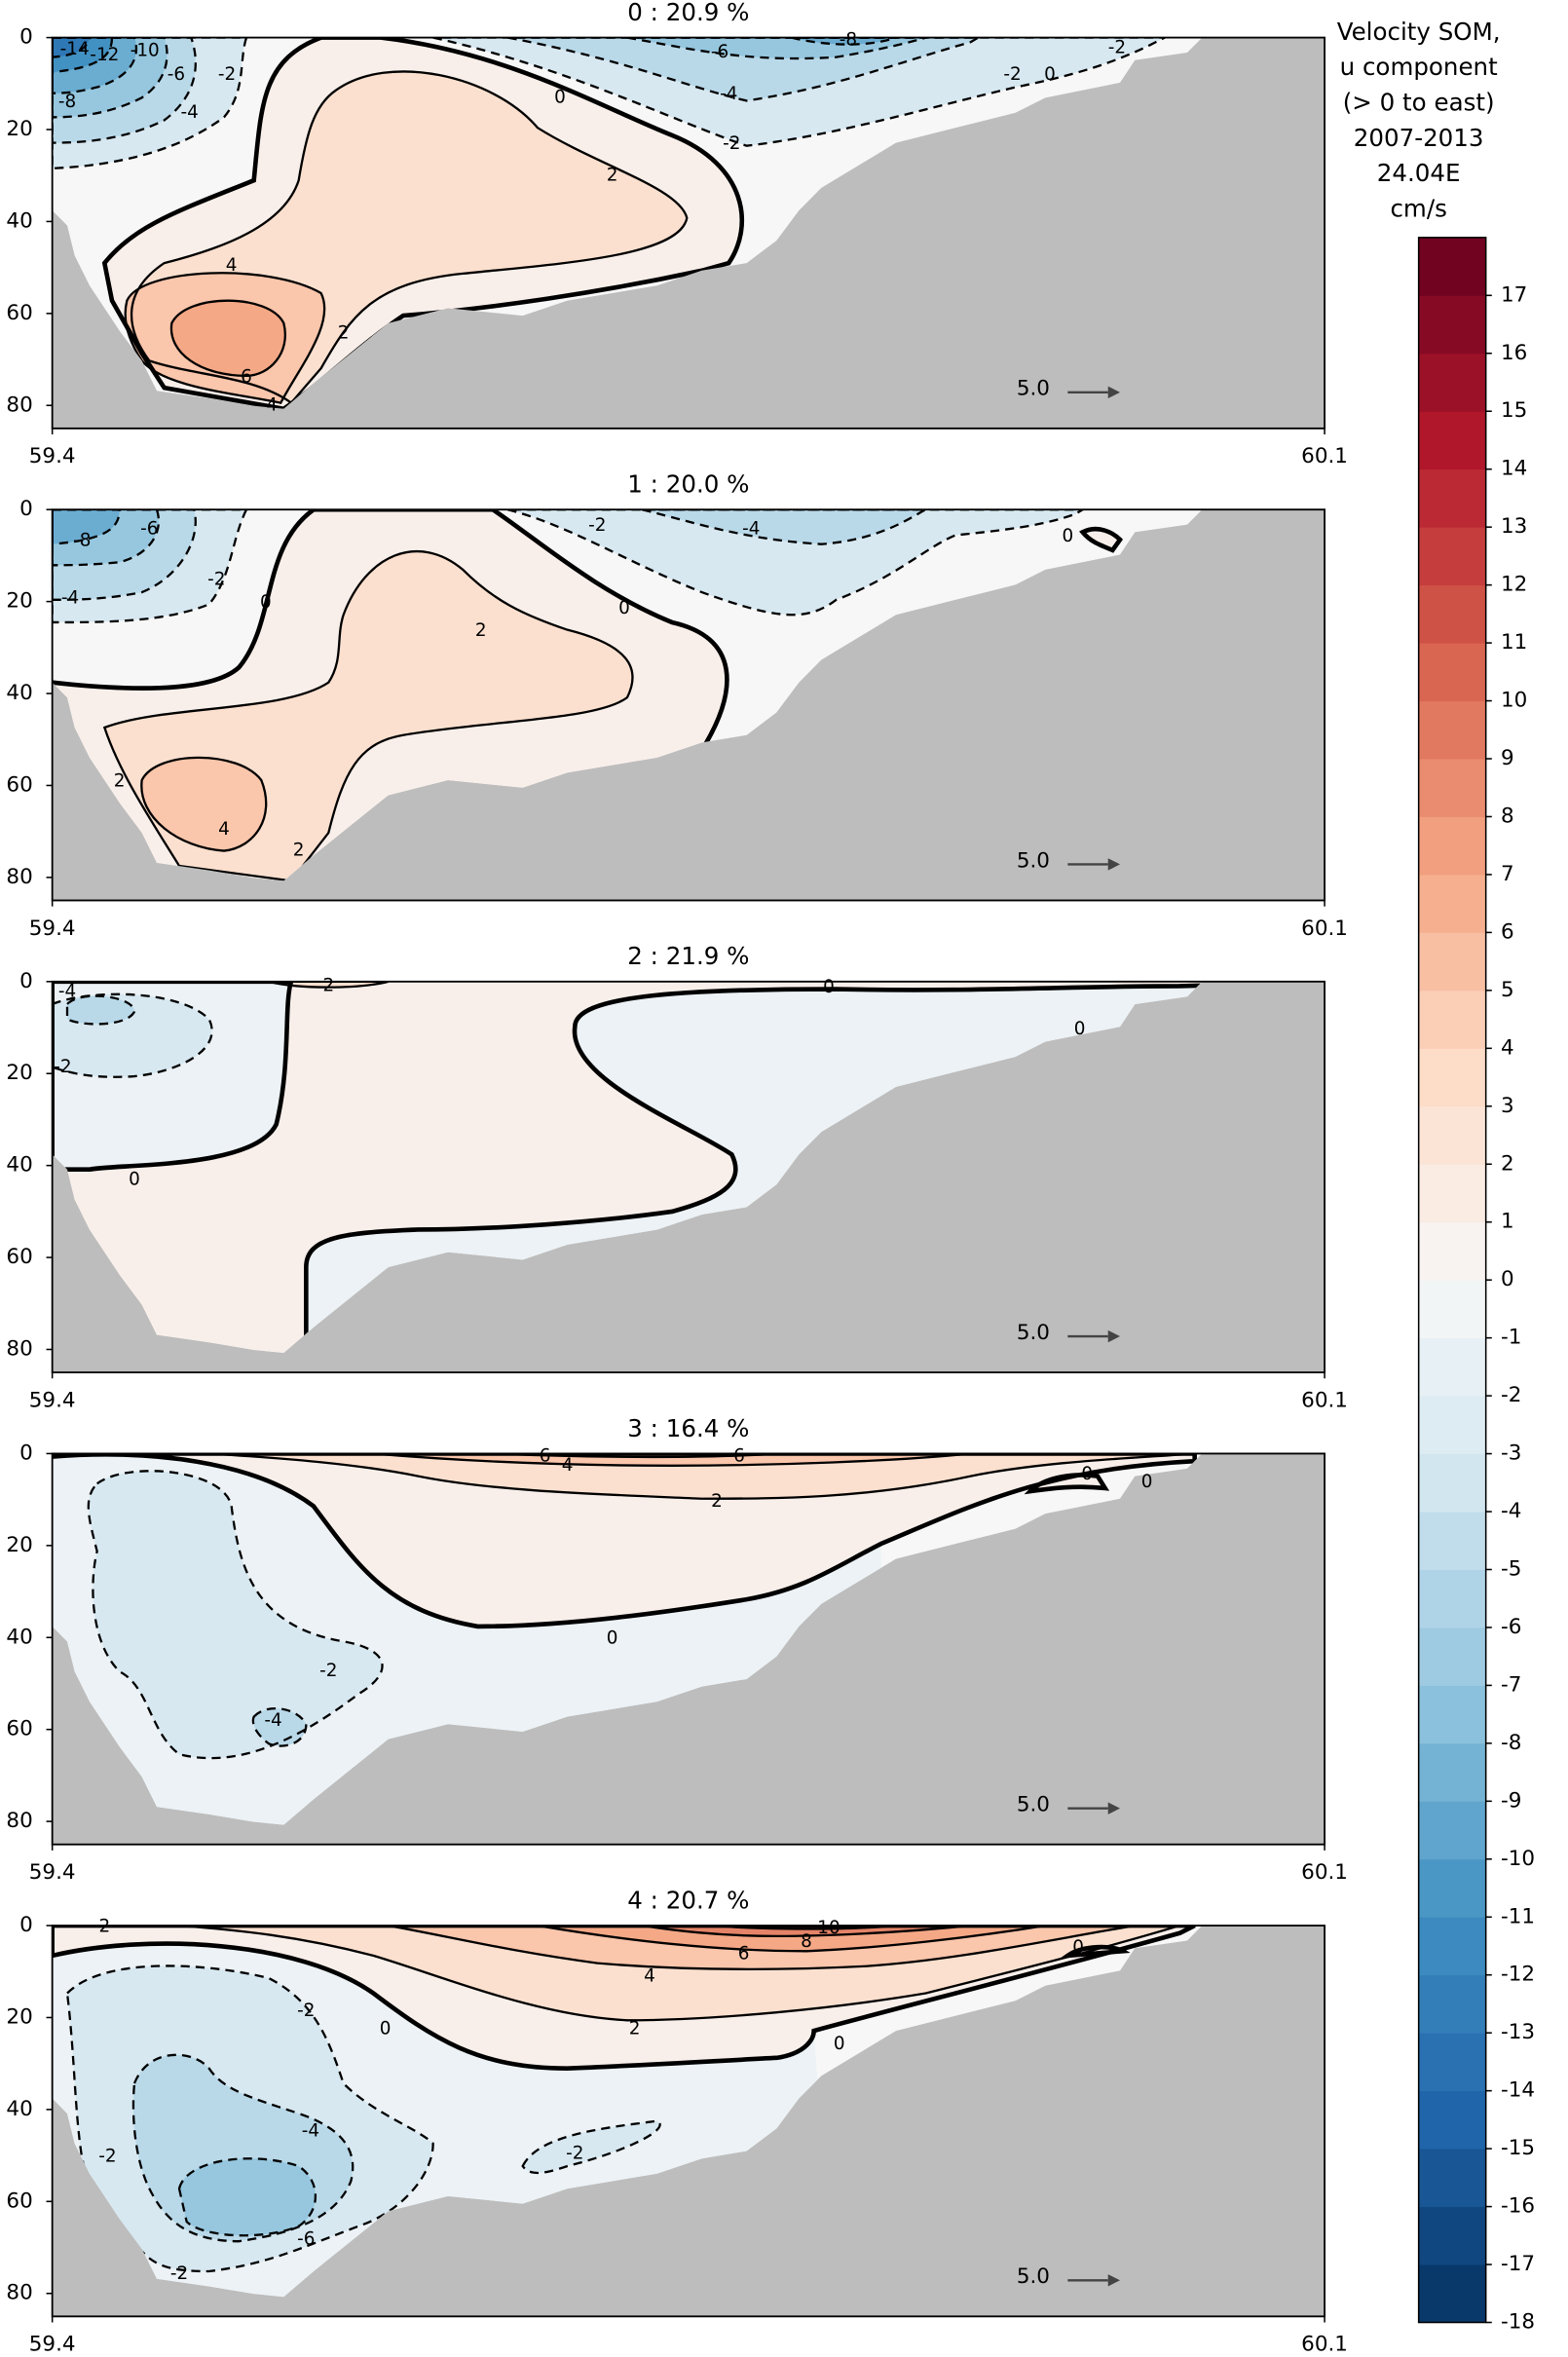 The height and width of the screenshot is (2357, 1568). Describe the element at coordinates (688, 13) in the screenshot. I see `panel-title: 0 : 20.9 %` at that location.